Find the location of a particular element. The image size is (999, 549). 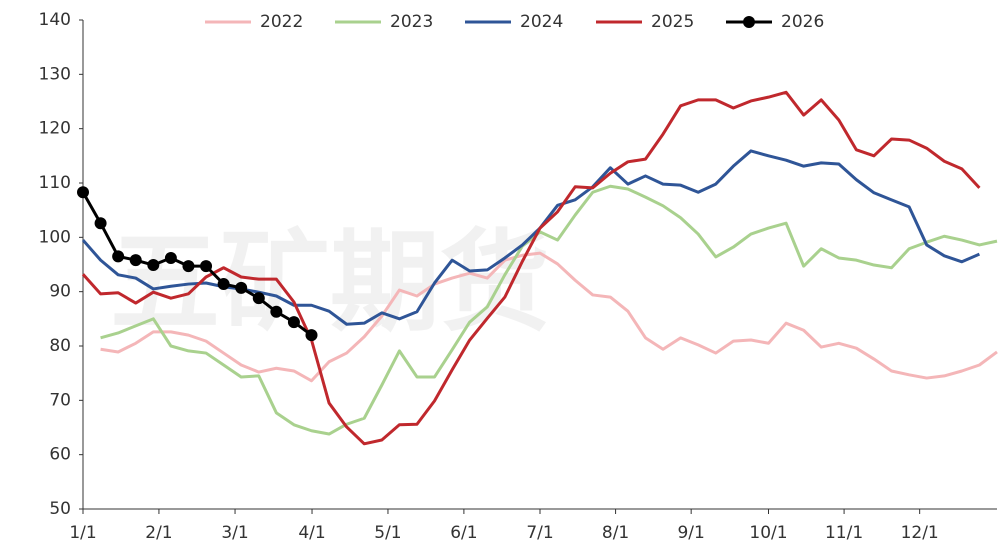

y-tick-label: 110 is located at coordinates (55, 183).